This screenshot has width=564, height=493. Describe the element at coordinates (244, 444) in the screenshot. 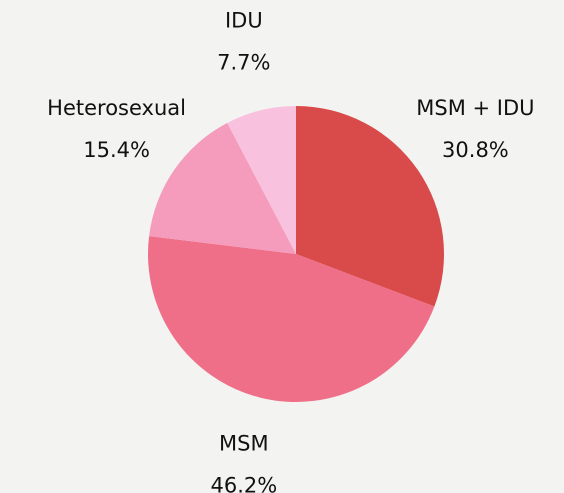

I see `slice-label: MSM` at that location.